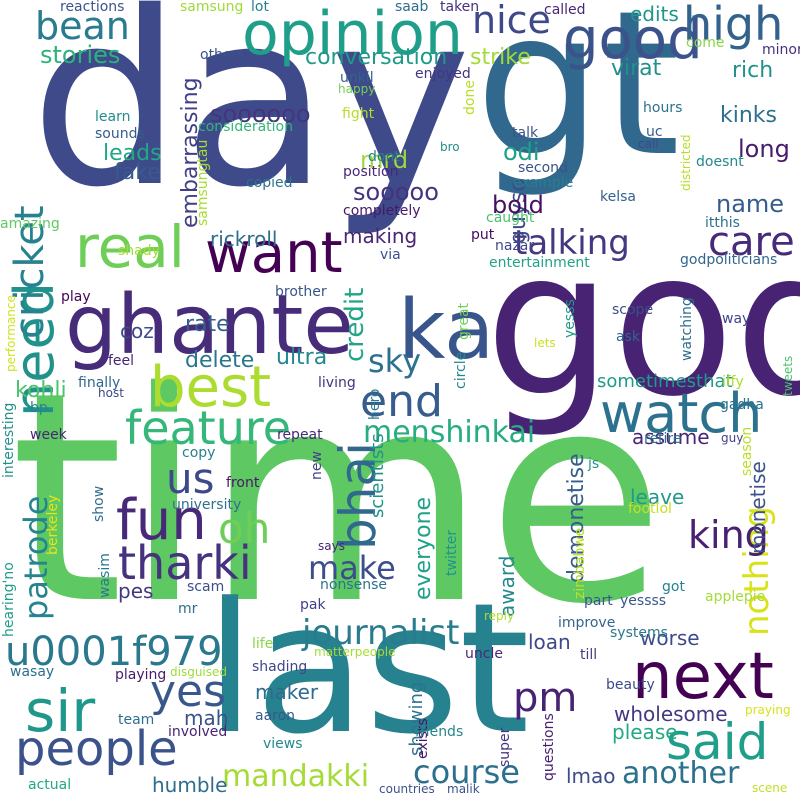  What do you see at coordinates (367, 669) in the screenshot?
I see `word-last: last` at bounding box center [367, 669].